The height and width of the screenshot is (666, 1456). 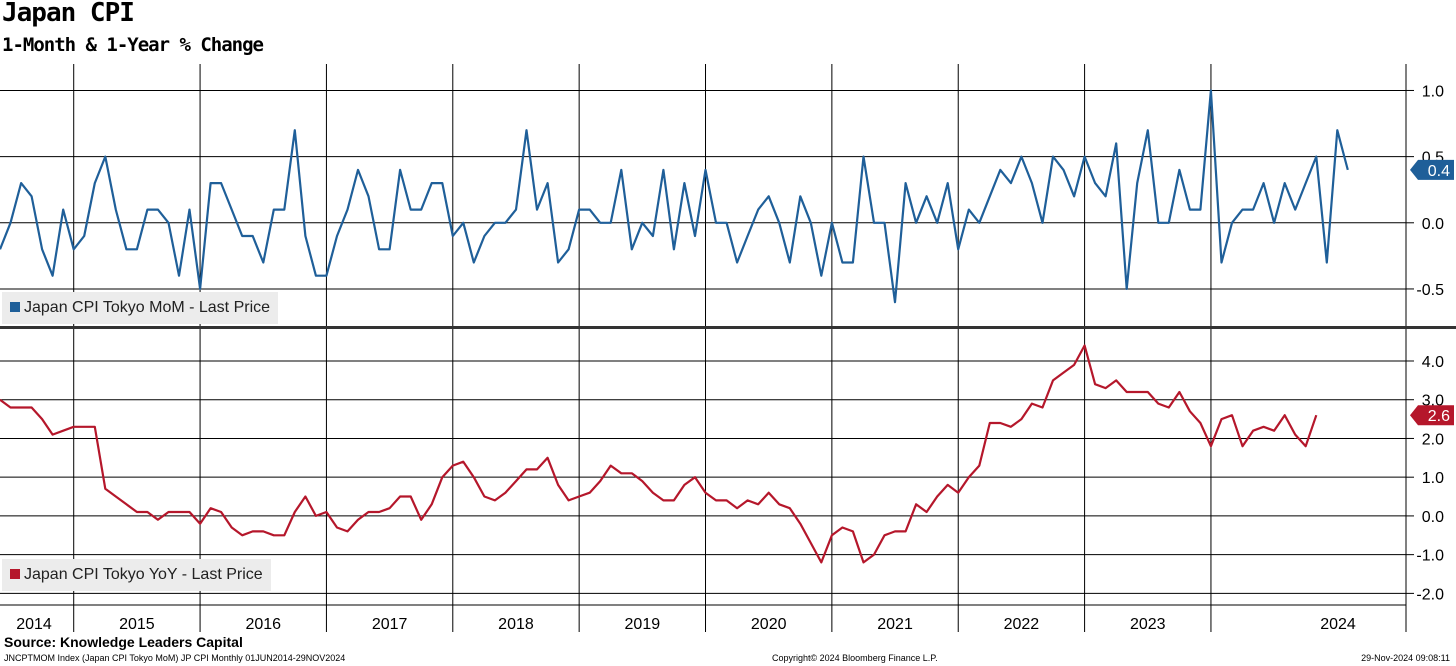 I want to click on mom-ytick-label: -0.5, so click(x=1430, y=290).